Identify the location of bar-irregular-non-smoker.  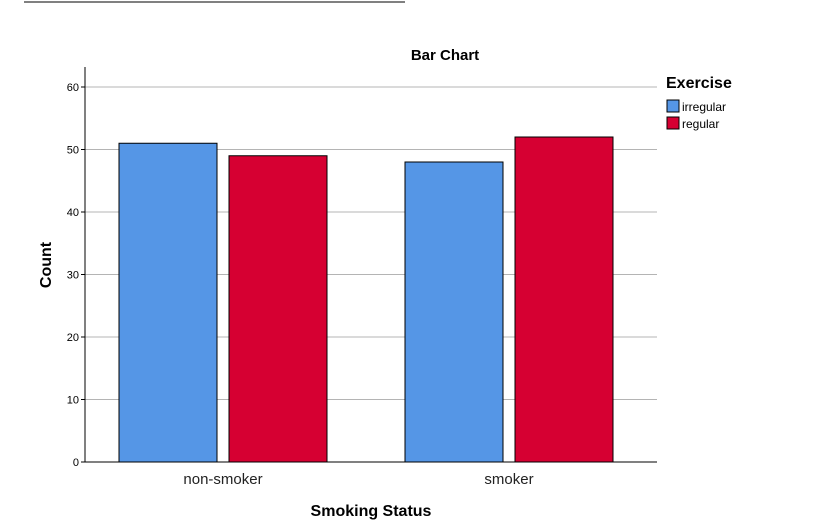
(168, 302).